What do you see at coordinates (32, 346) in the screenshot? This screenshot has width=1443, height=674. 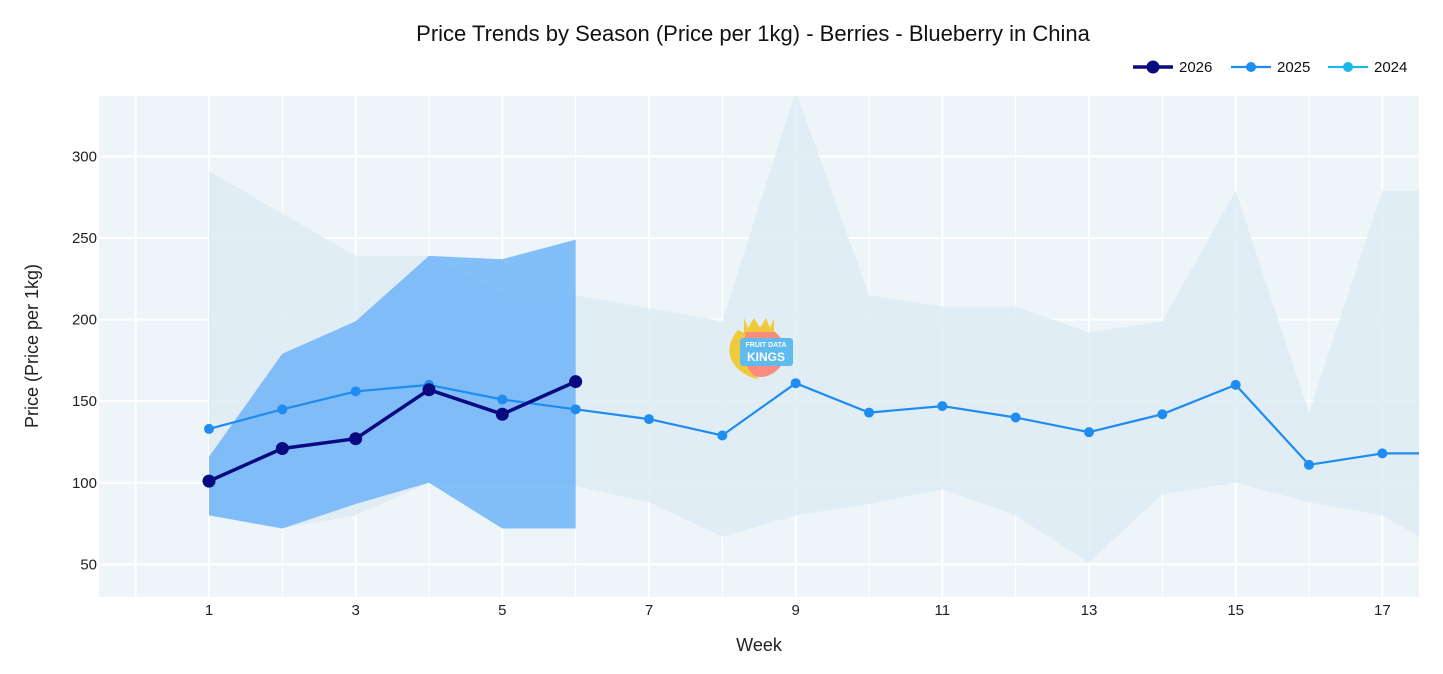 I see `y-axis-title: Price (Price per 1kg)` at bounding box center [32, 346].